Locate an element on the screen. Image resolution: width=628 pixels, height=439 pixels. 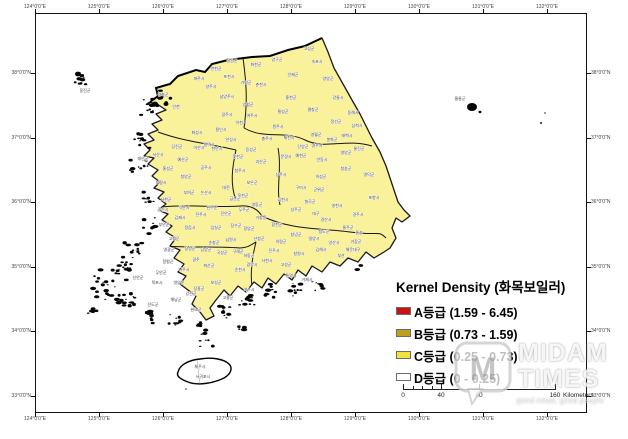
svg-text: 양평군 is located at coordinates (247, 104).